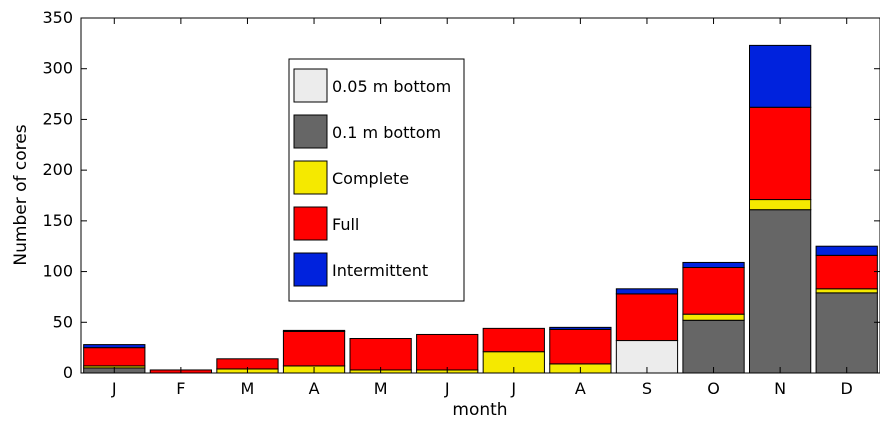 The height and width of the screenshot is (421, 880). What do you see at coordinates (314, 388) in the screenshot?
I see `x-tick-label-3: A` at bounding box center [314, 388].